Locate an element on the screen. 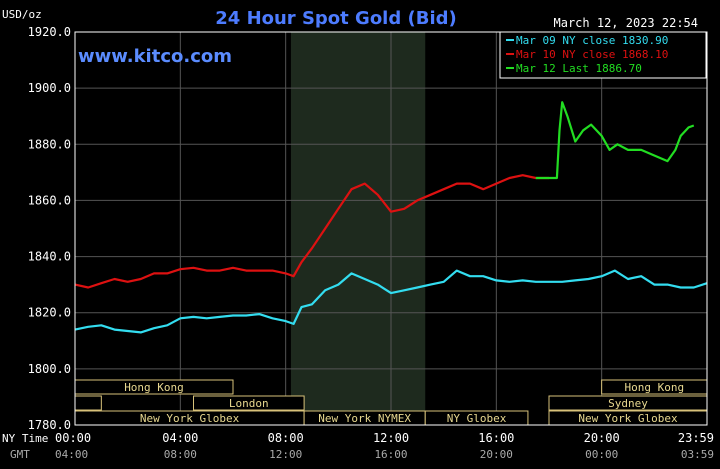 This screenshot has height=469, width=720. session-label: New York NYMEX is located at coordinates (364, 418).